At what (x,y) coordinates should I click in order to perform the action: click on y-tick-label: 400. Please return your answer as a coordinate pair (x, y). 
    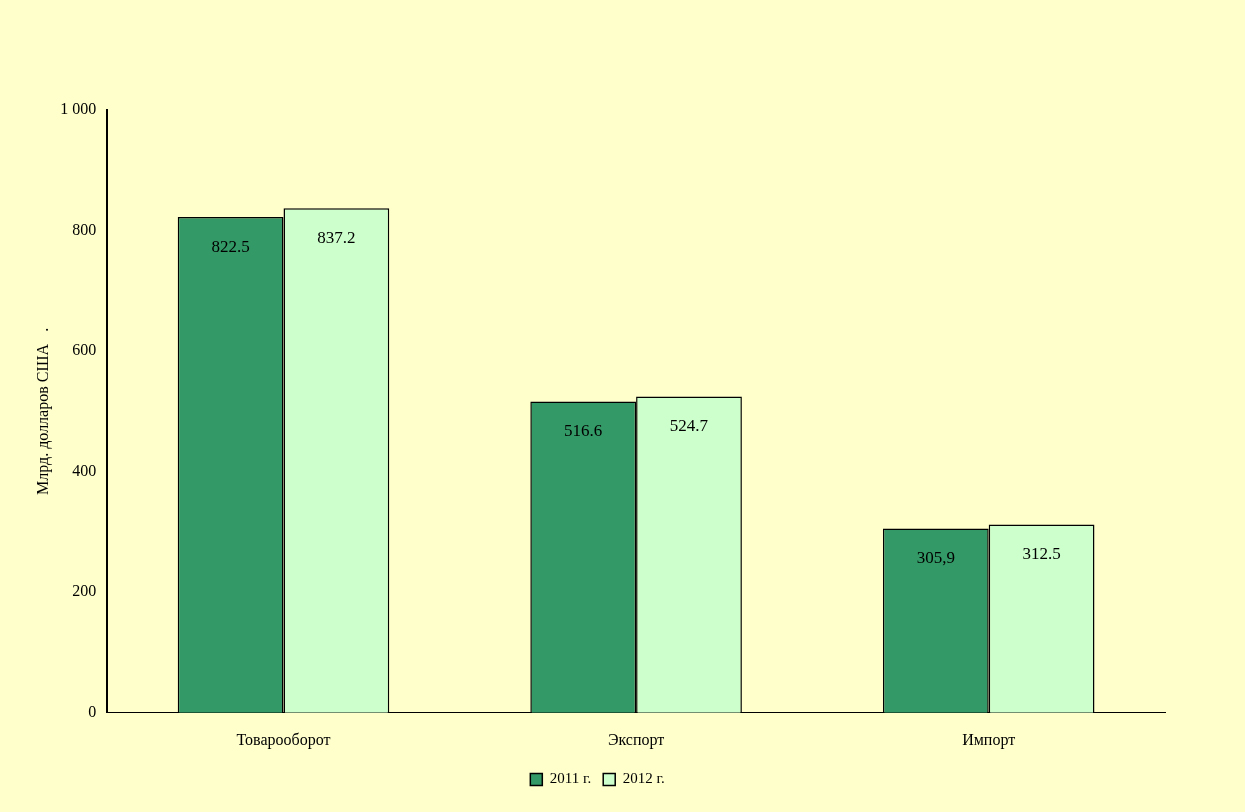
    Looking at the image, I should click on (84, 470).